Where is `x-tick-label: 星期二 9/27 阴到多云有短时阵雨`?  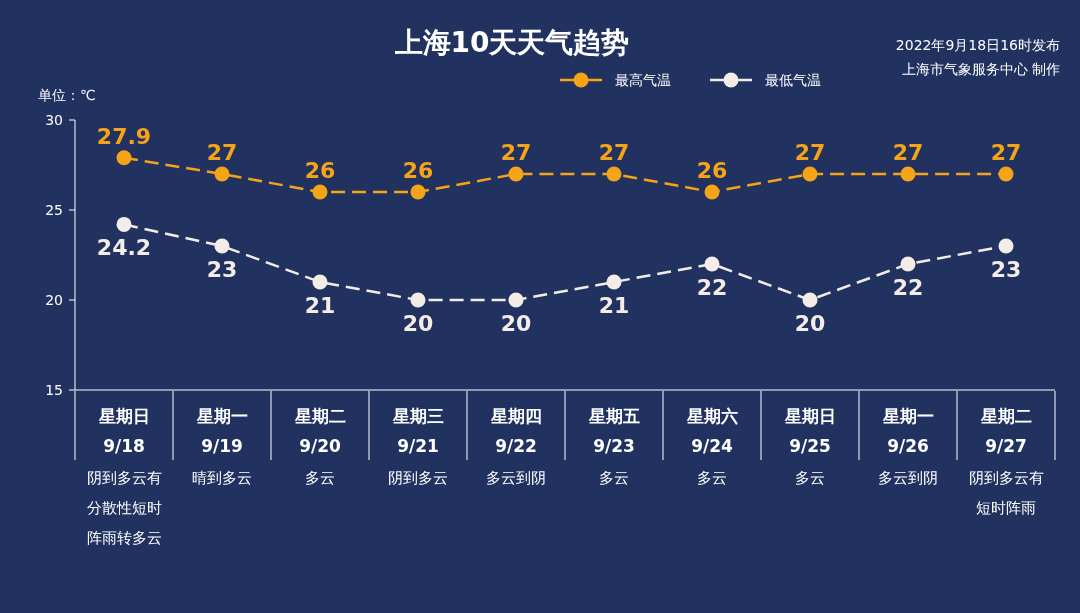 x-tick-label: 星期二 9/27 阴到多云有短时阵雨 is located at coordinates (1006, 461).